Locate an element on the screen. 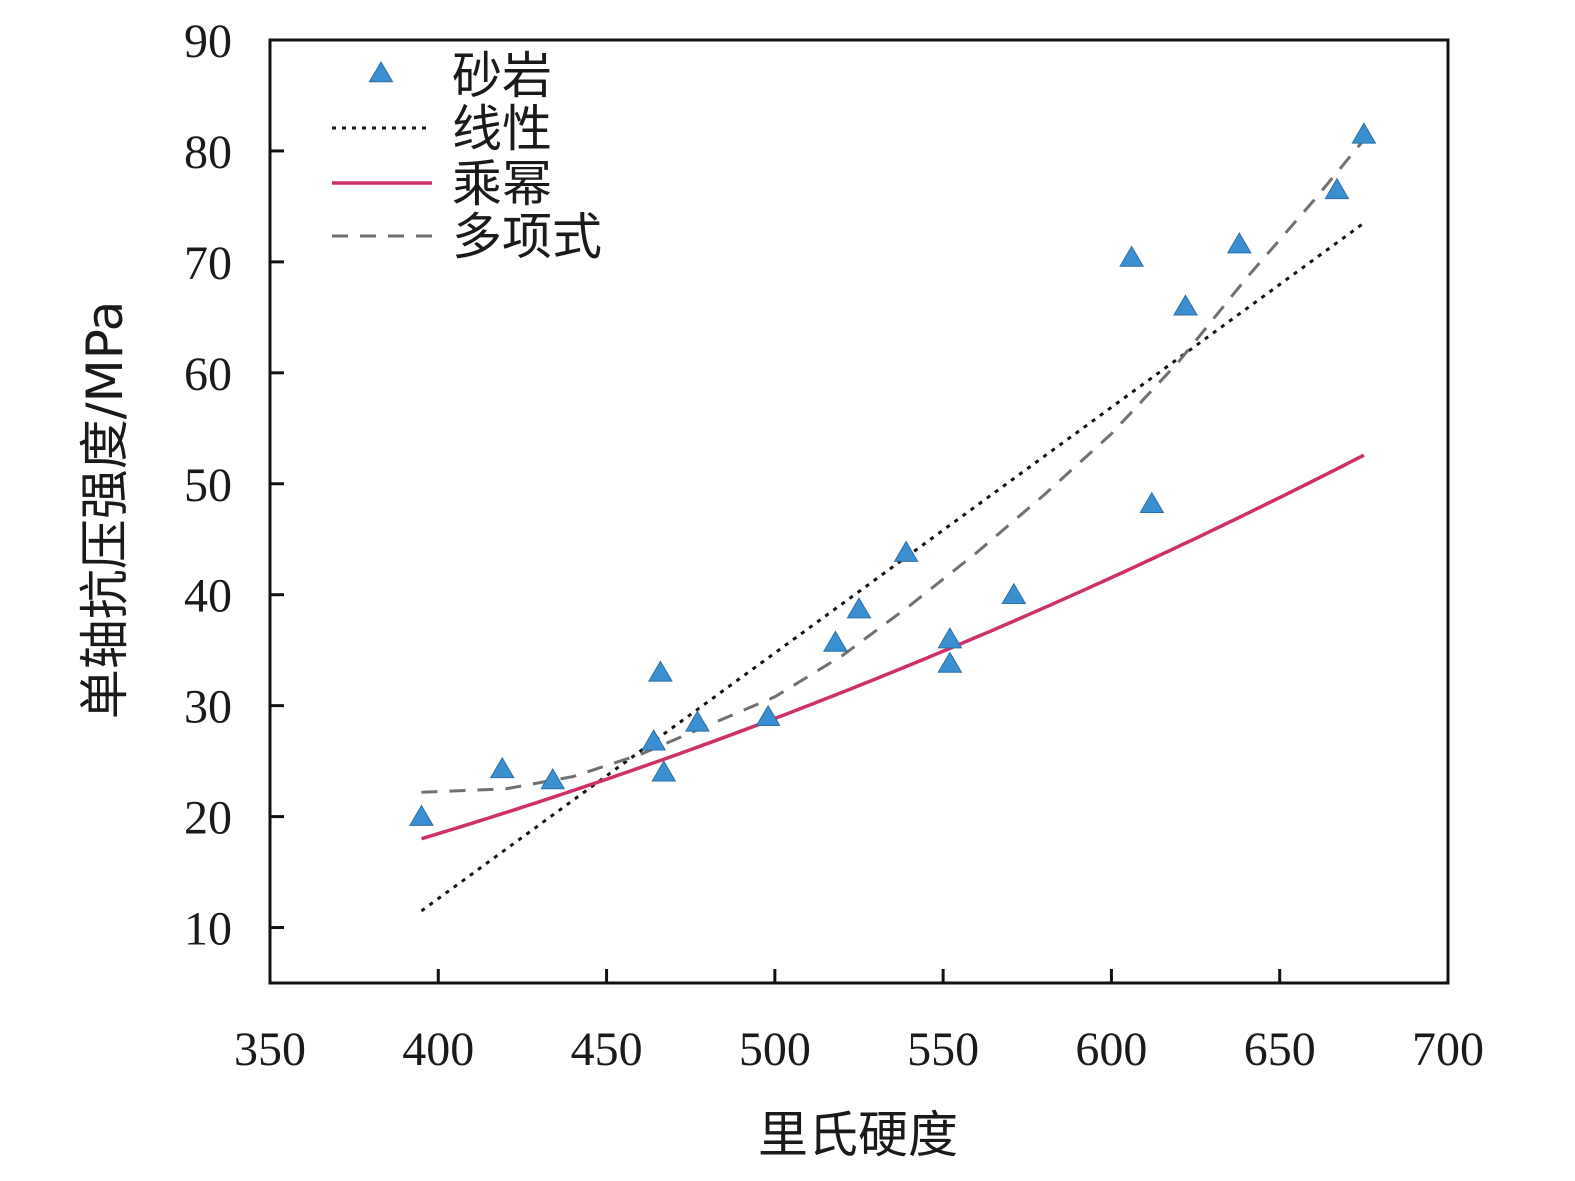 The image size is (1575, 1181). legend-label-points: 砂岩 is located at coordinates (502, 76).